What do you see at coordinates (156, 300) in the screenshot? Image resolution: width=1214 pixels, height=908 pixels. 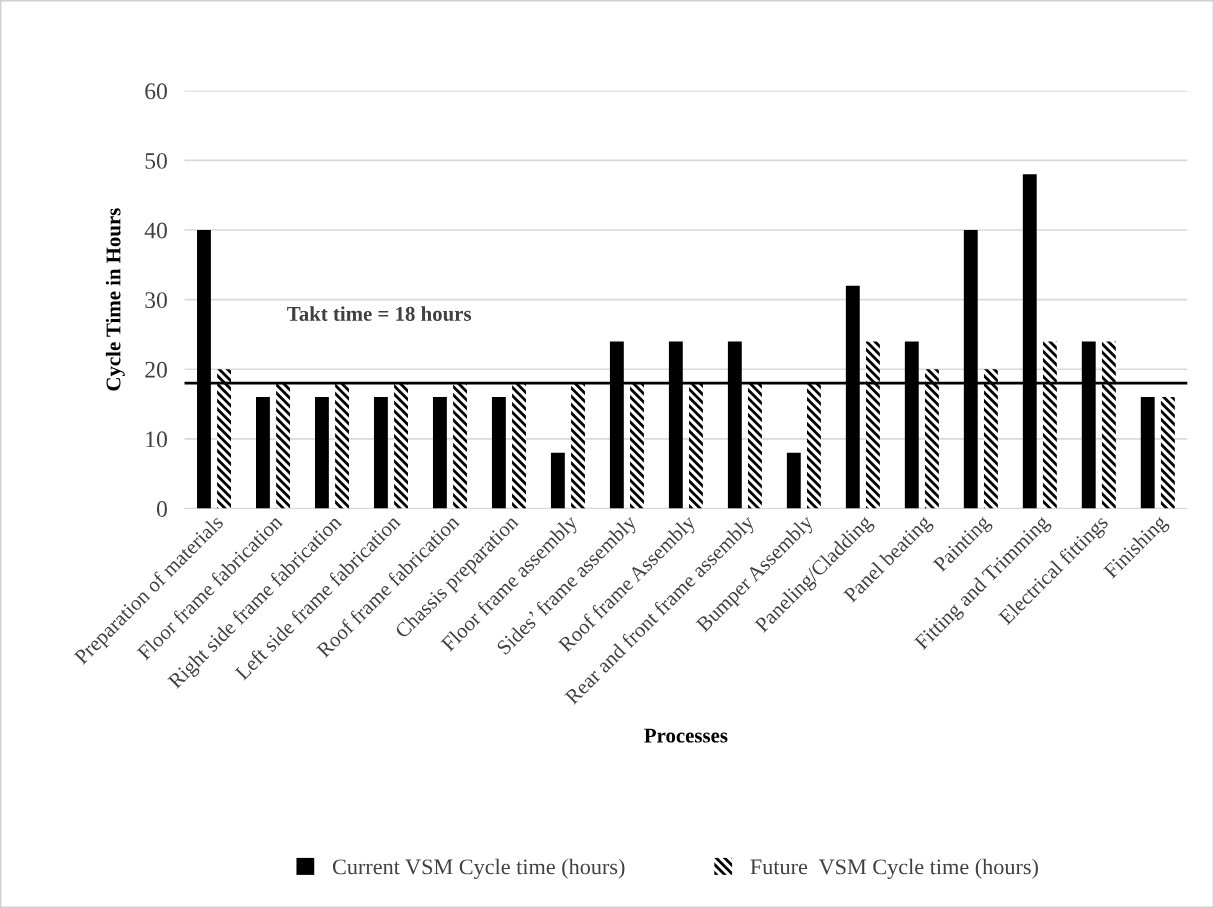 I see `y-tick-label: 30` at bounding box center [156, 300].